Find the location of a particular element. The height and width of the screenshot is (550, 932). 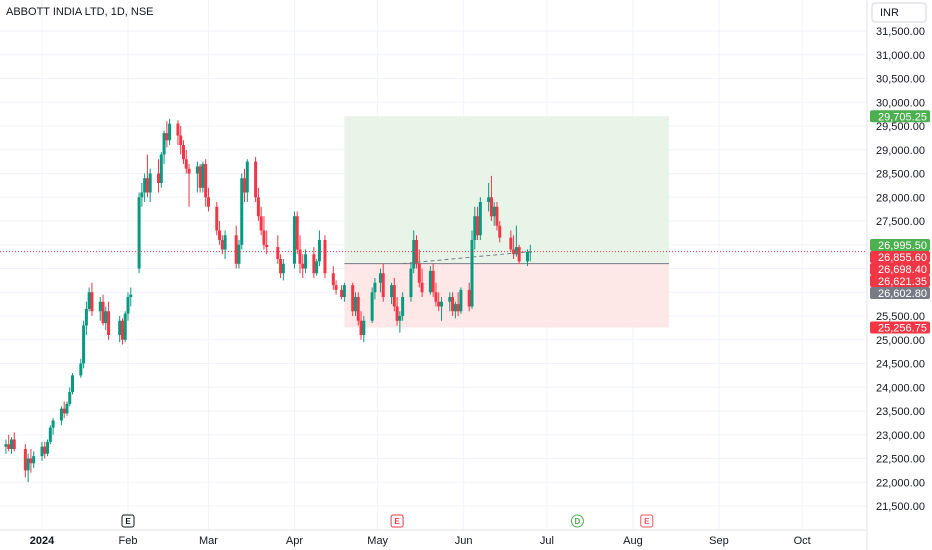

price-label: 26,995.50 is located at coordinates (900, 245).